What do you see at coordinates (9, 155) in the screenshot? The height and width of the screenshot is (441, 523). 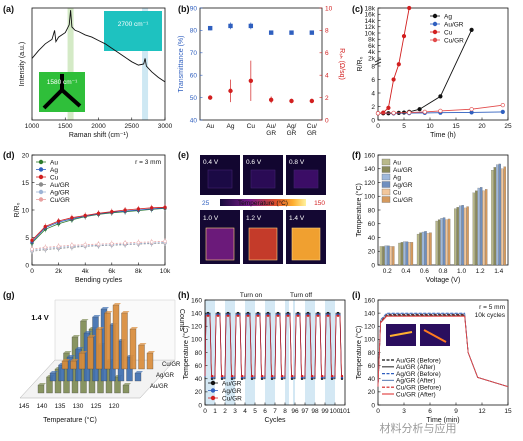 I see `panel-label: (d)` at bounding box center [9, 155].